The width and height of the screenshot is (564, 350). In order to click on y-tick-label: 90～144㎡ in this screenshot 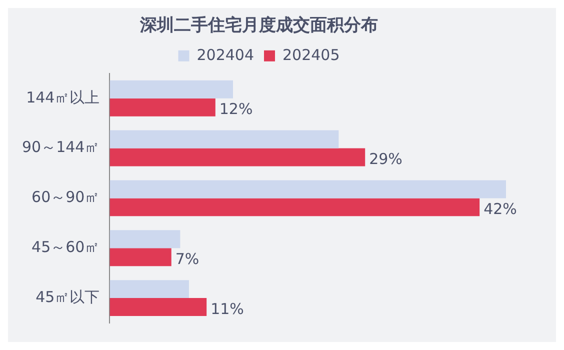, I will do `click(61, 147)`.